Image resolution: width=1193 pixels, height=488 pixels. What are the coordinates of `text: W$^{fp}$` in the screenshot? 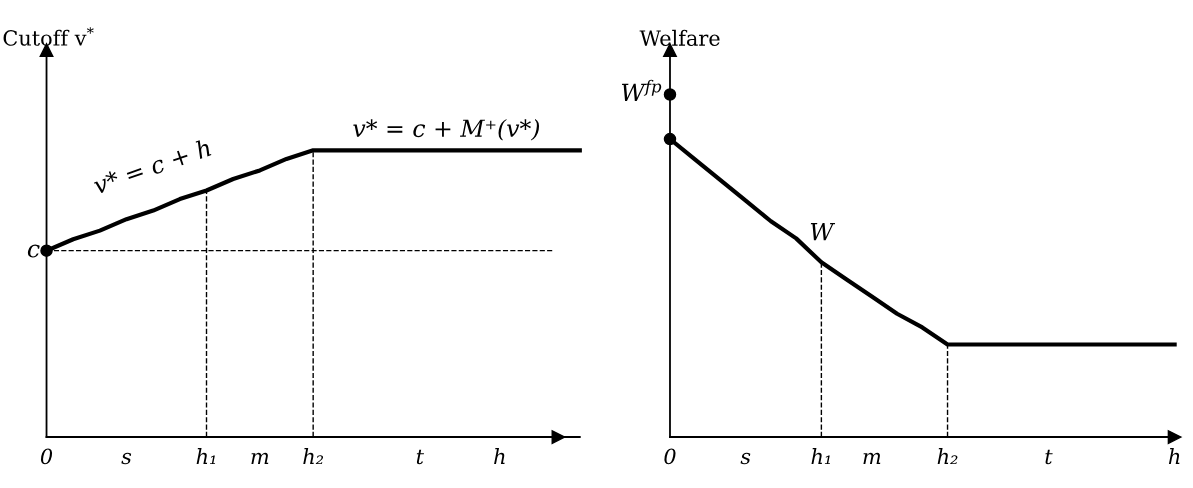 It's located at (641, 90).